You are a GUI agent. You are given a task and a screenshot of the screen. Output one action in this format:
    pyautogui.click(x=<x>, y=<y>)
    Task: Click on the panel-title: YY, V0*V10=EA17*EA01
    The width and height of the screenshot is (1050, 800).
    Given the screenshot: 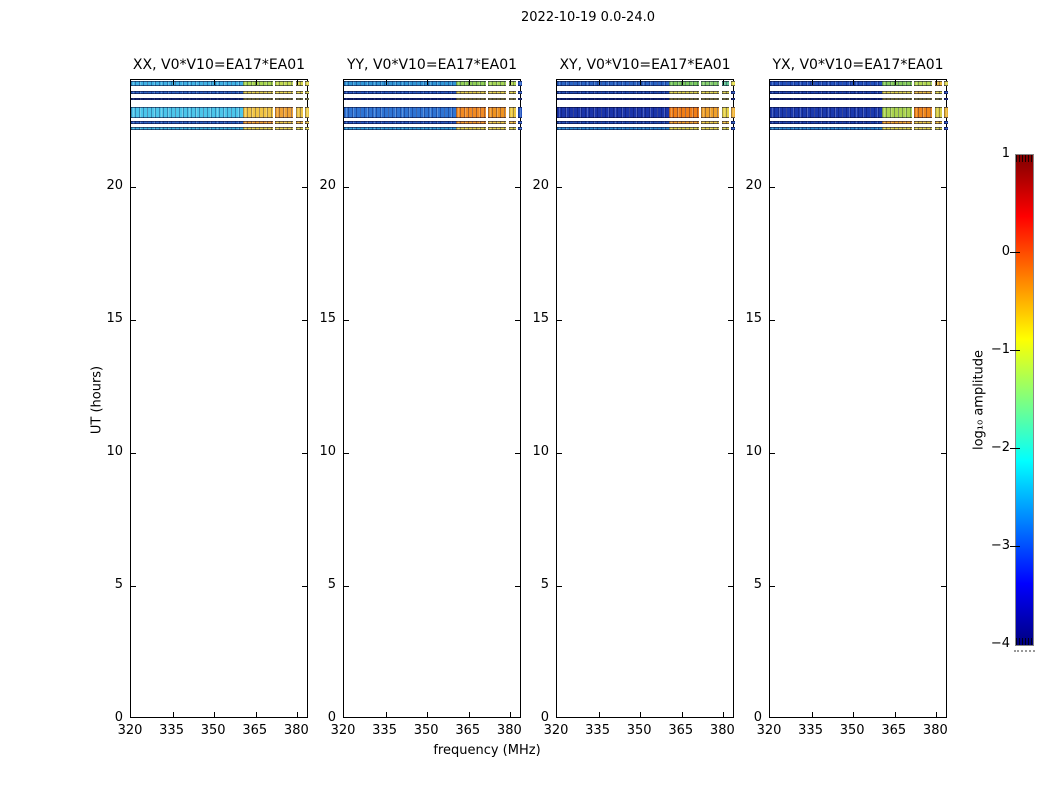 What is the action you would take?
    pyautogui.click(x=432, y=65)
    